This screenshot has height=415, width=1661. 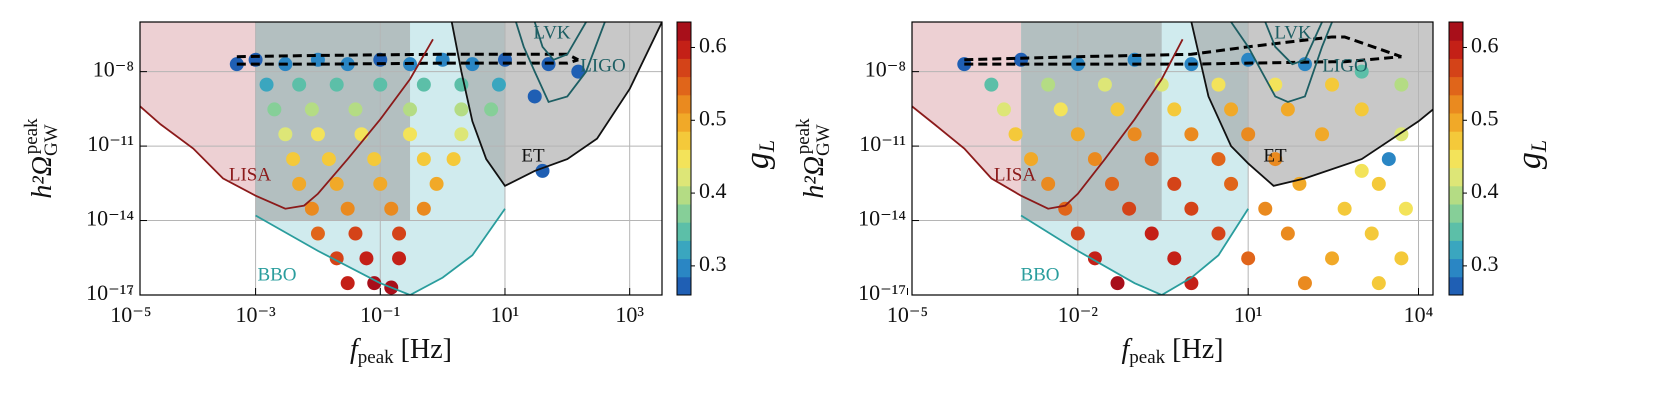 I want to click on y-label-sup: peak, so click(x=31, y=136).